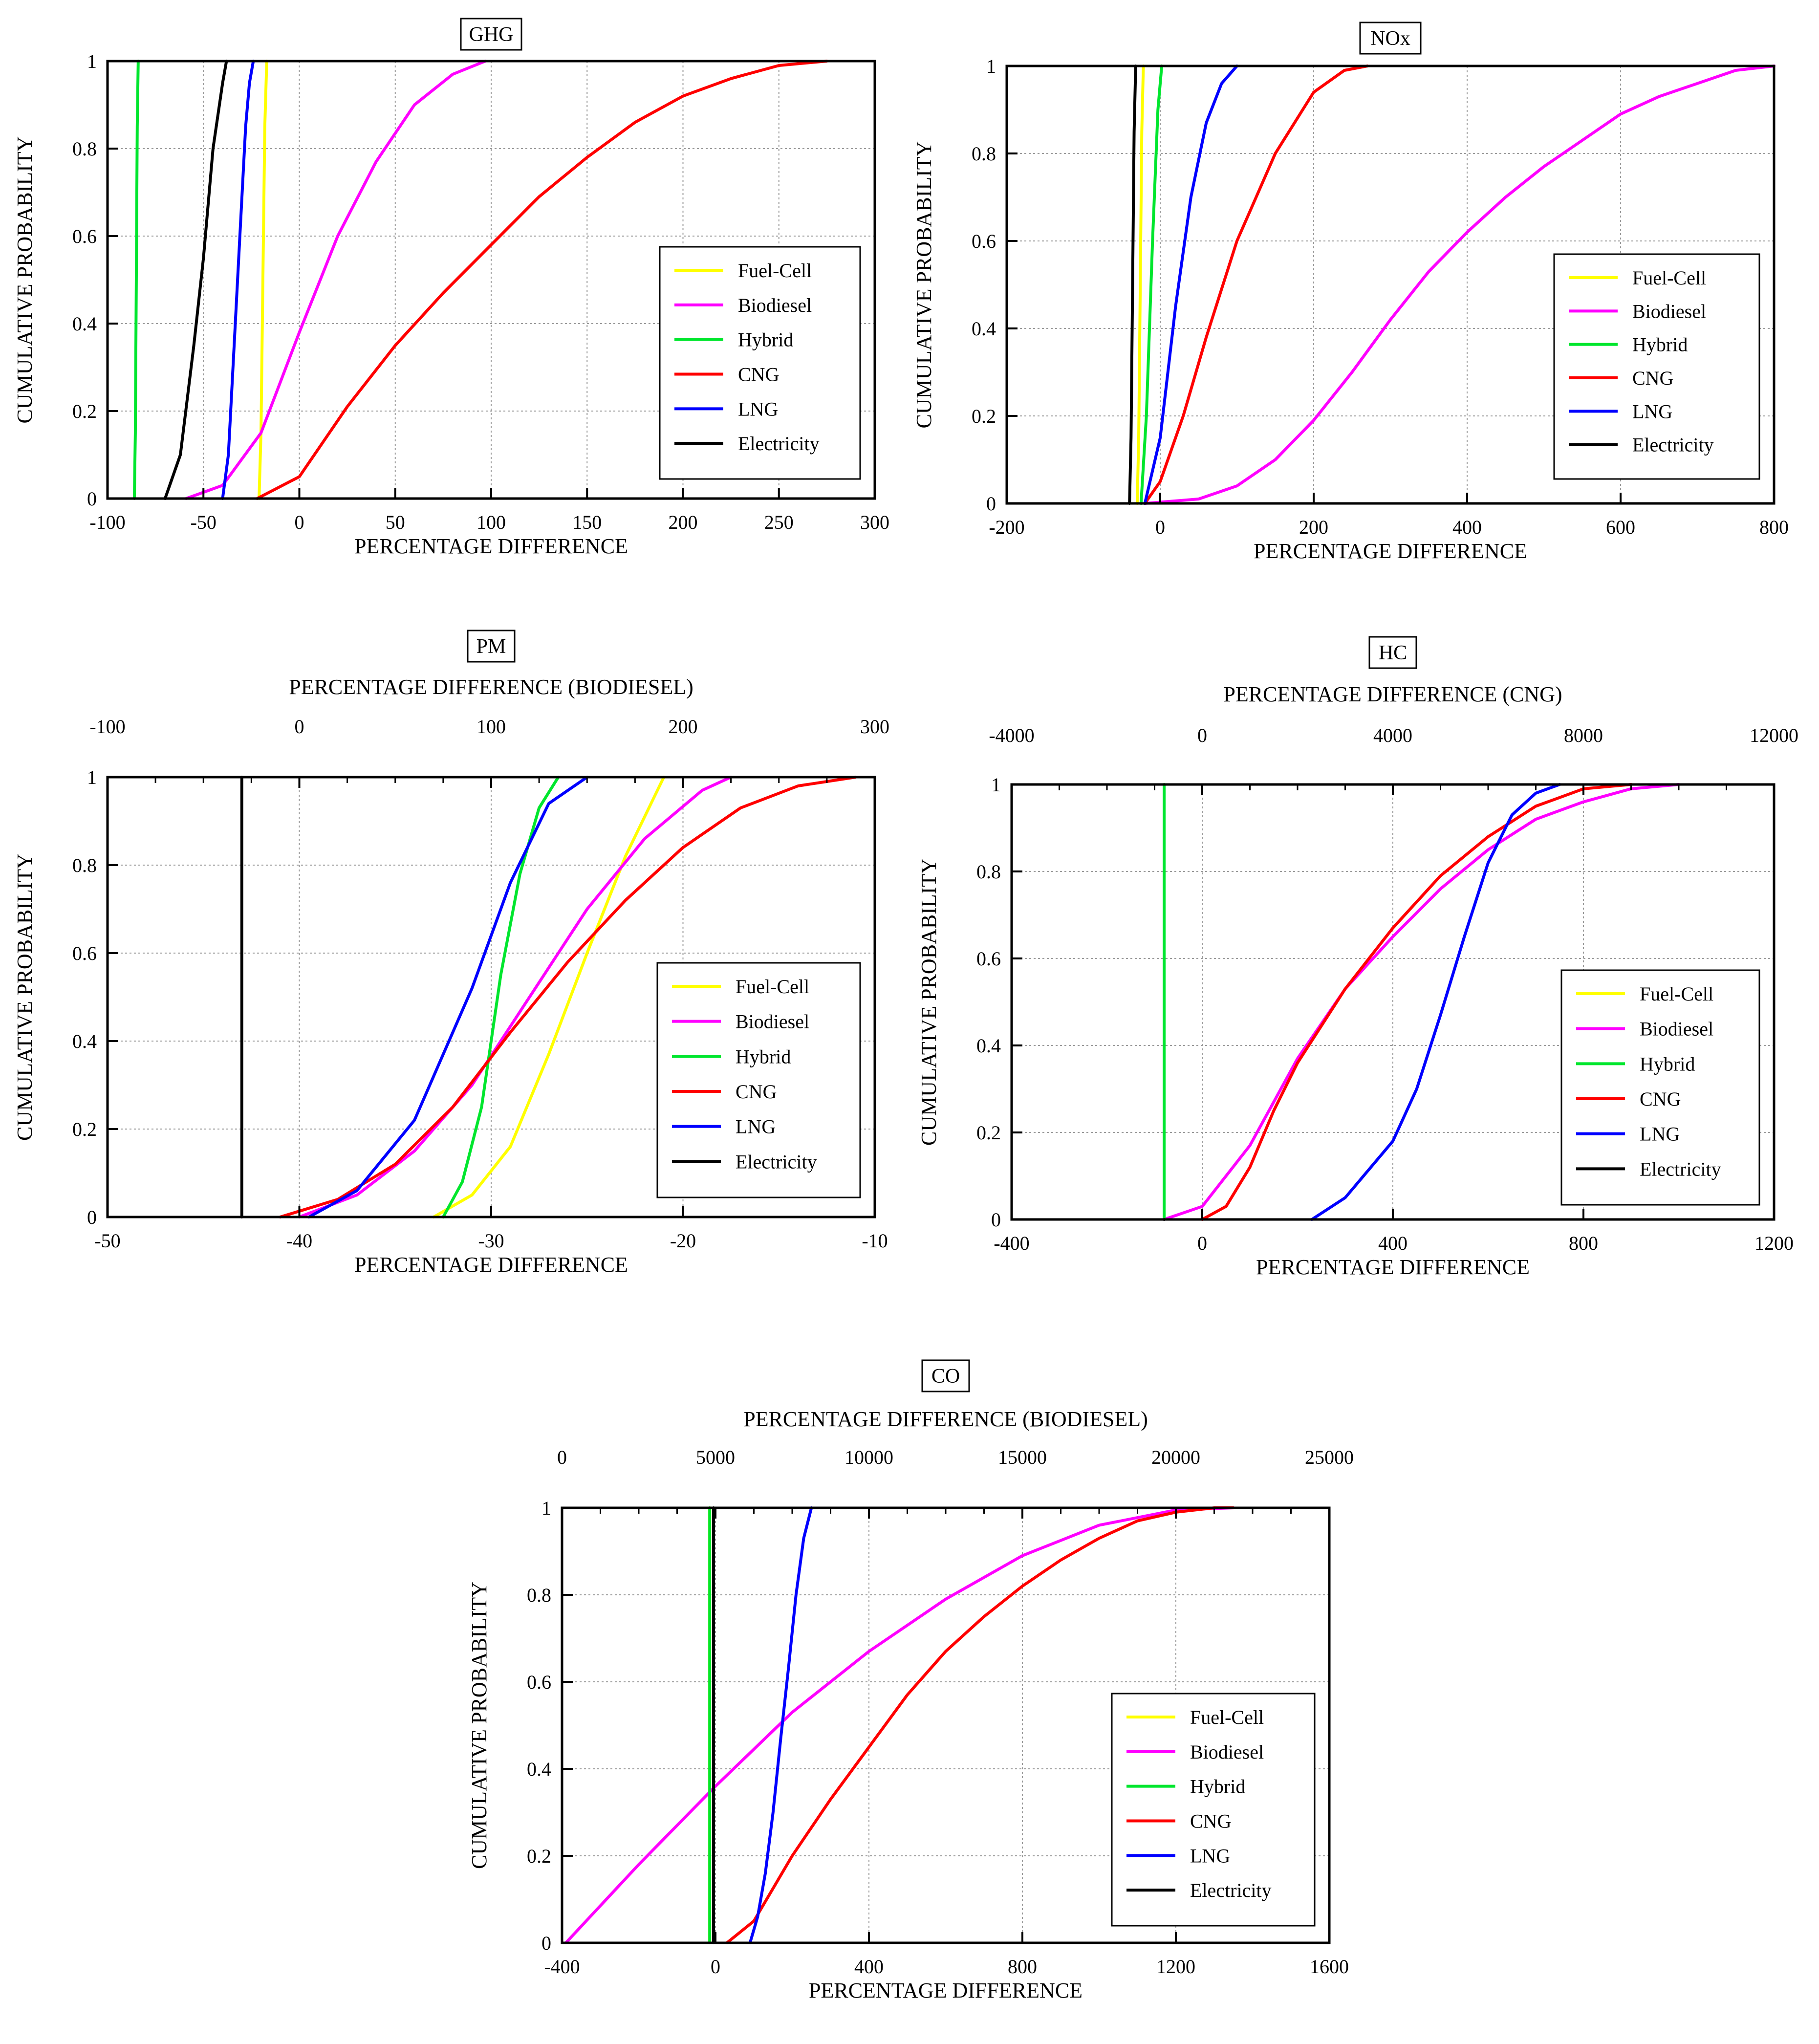  What do you see at coordinates (491, 522) in the screenshot?
I see `x-tick-label: 100` at bounding box center [491, 522].